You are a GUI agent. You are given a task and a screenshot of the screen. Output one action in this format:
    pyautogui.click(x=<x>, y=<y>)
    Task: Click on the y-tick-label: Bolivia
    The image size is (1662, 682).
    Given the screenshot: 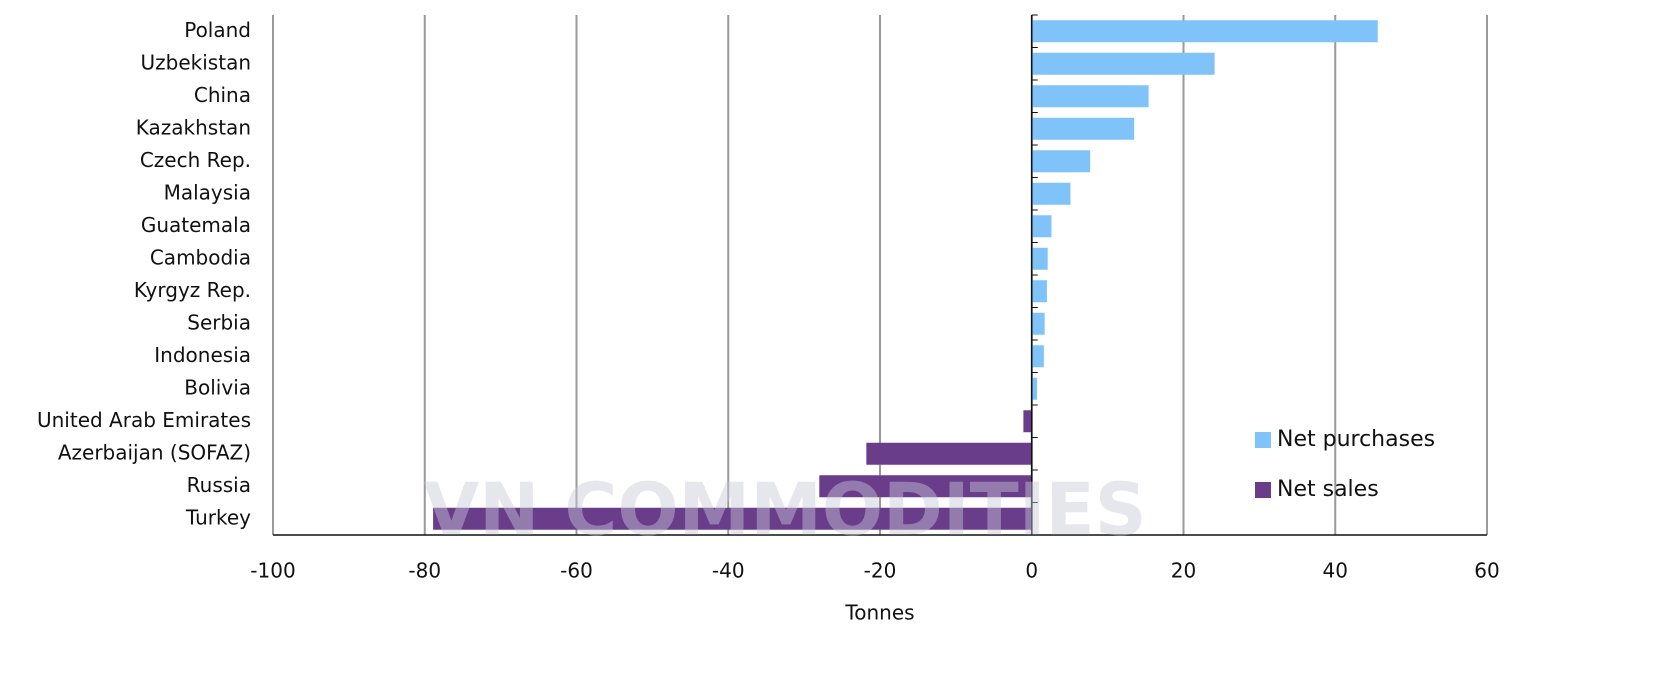 What is the action you would take?
    pyautogui.click(x=217, y=387)
    